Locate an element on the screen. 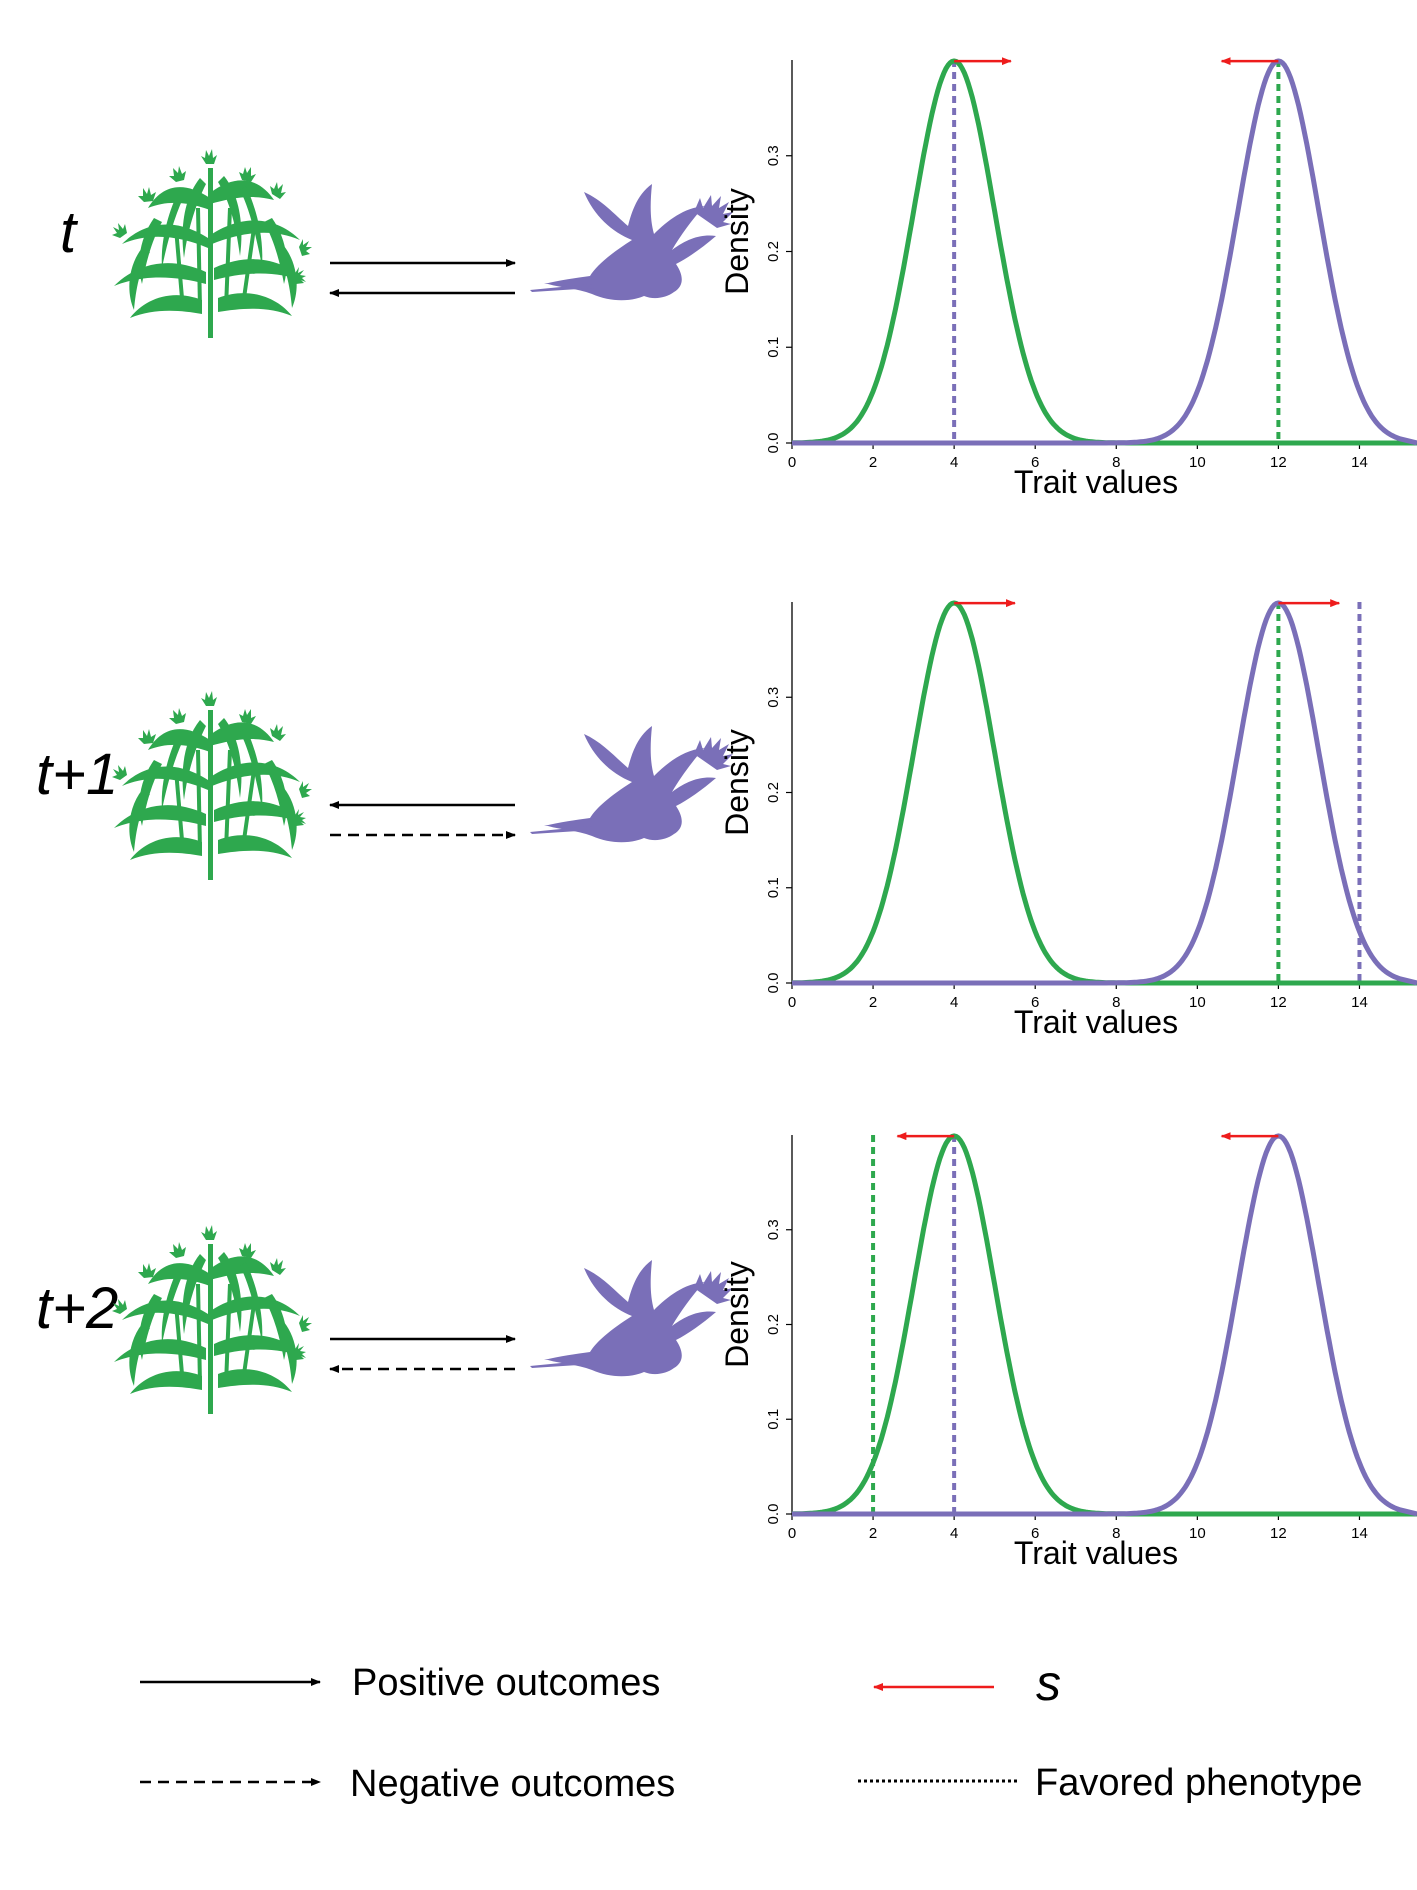  legend-favored-label: Favored phenotype is located at coordinates (1198, 1783).